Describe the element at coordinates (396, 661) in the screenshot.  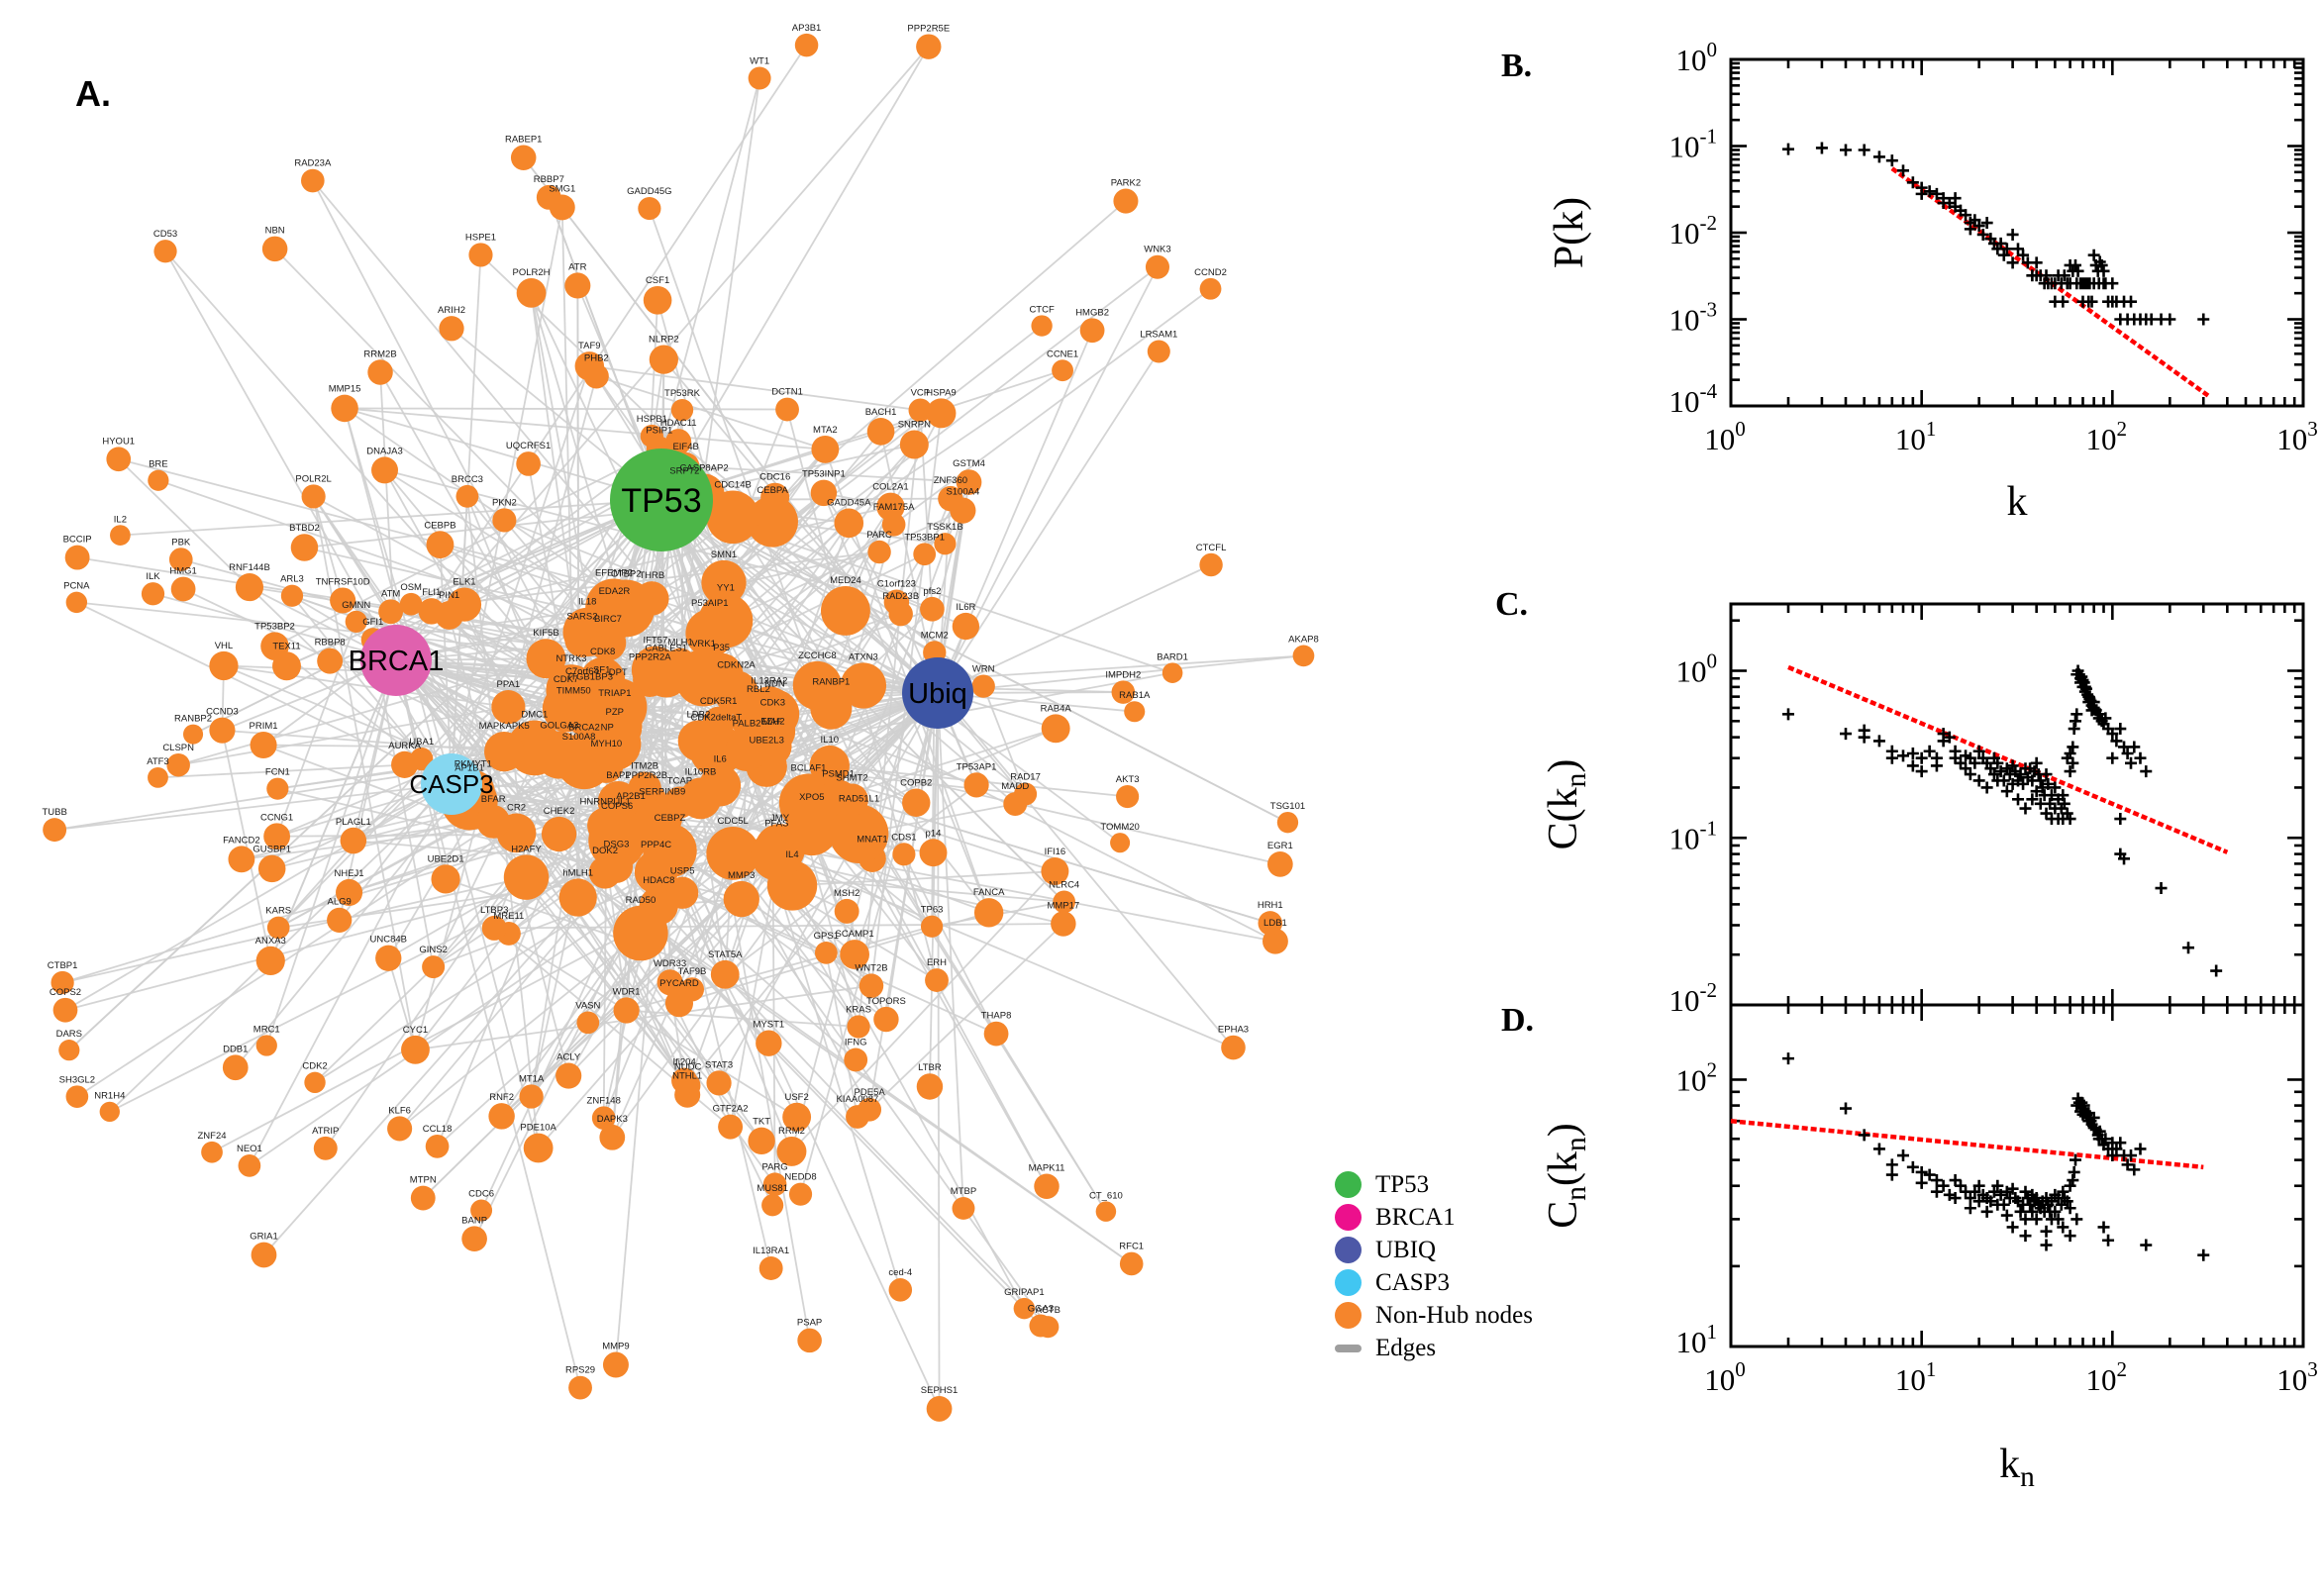
I see `hub-node-brca1` at that location.